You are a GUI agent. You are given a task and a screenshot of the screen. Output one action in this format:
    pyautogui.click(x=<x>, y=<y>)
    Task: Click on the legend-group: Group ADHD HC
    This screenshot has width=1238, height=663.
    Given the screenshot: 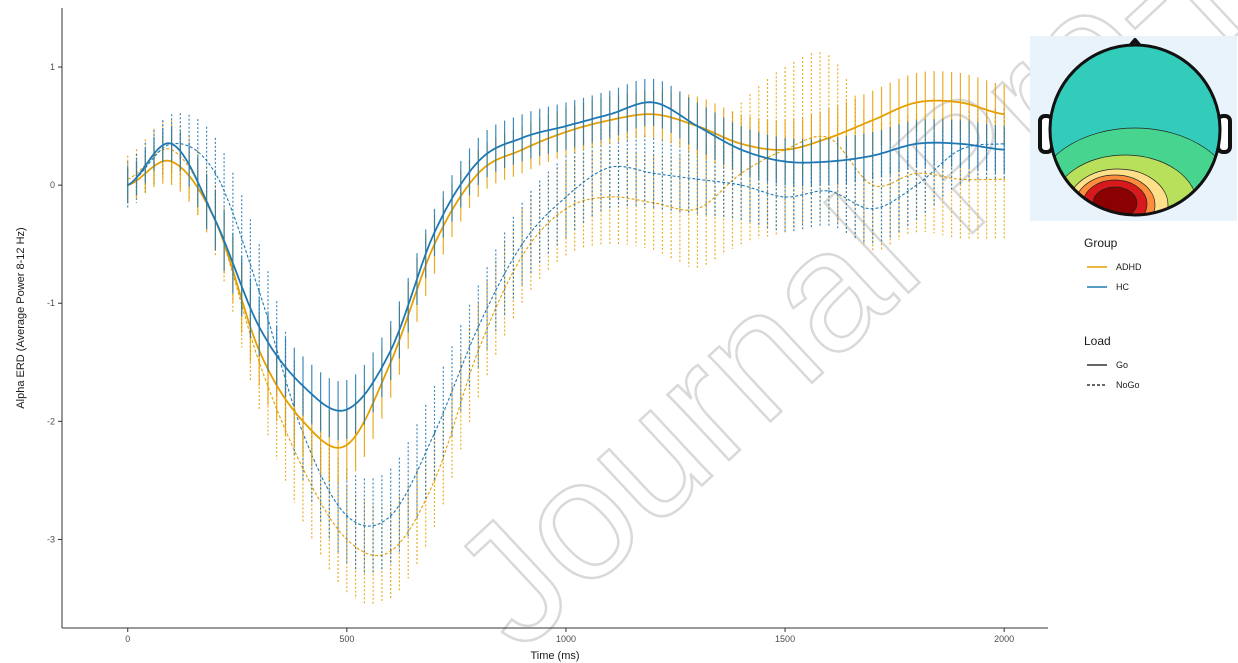 What is the action you would take?
    pyautogui.click(x=1113, y=266)
    